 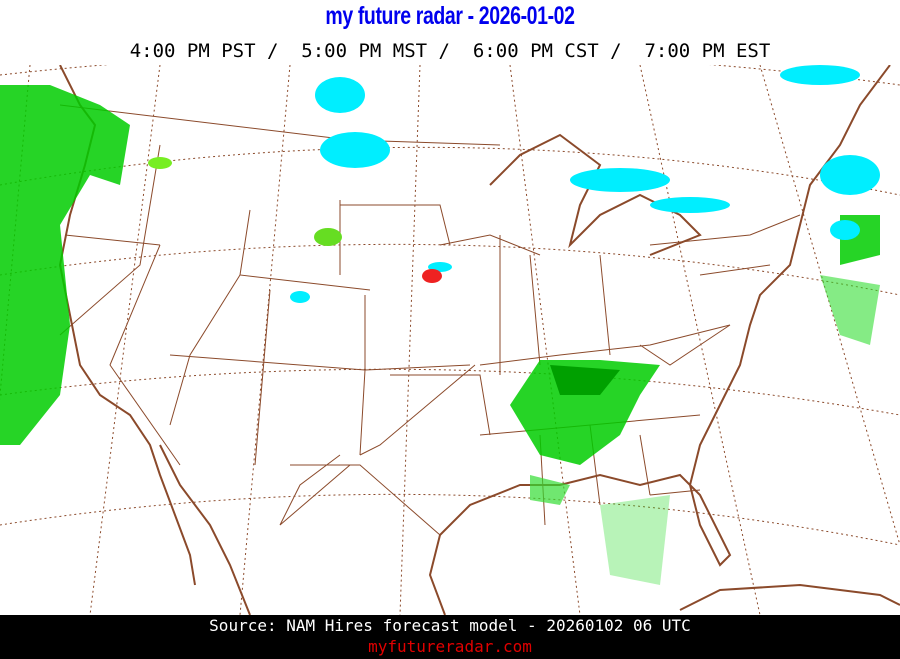 I want to click on rain-wyoming, so click(x=328, y=237).